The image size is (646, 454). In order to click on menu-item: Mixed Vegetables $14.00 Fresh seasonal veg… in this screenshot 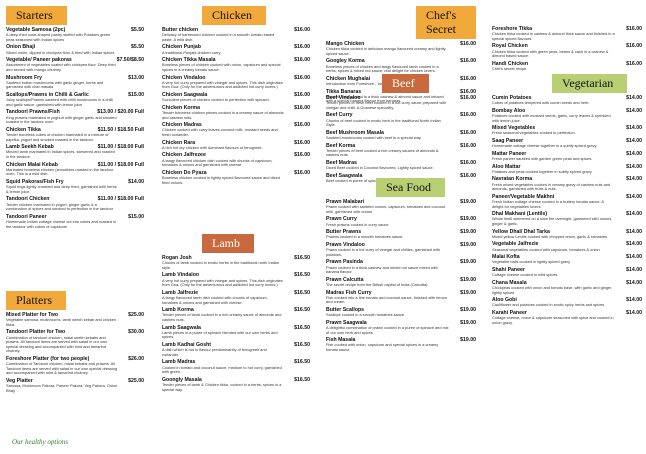, I will do `click(567, 130)`.